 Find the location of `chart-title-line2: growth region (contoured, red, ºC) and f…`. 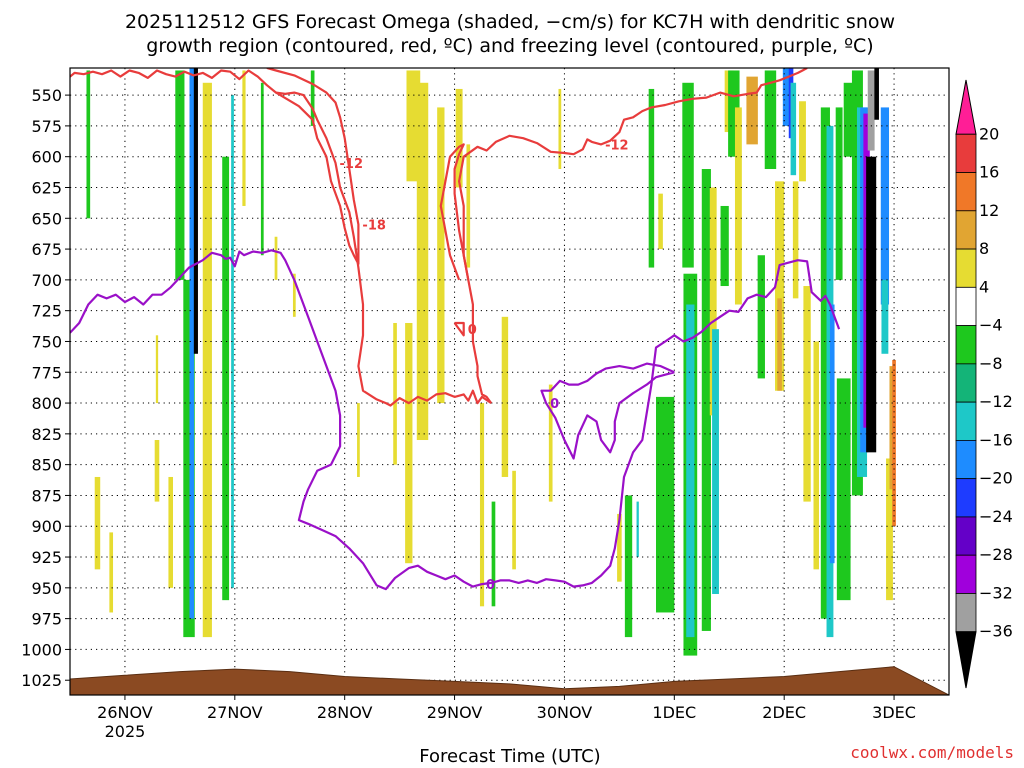

chart-title-line2: growth region (contoured, red, ºC) and f… is located at coordinates (509, 46).